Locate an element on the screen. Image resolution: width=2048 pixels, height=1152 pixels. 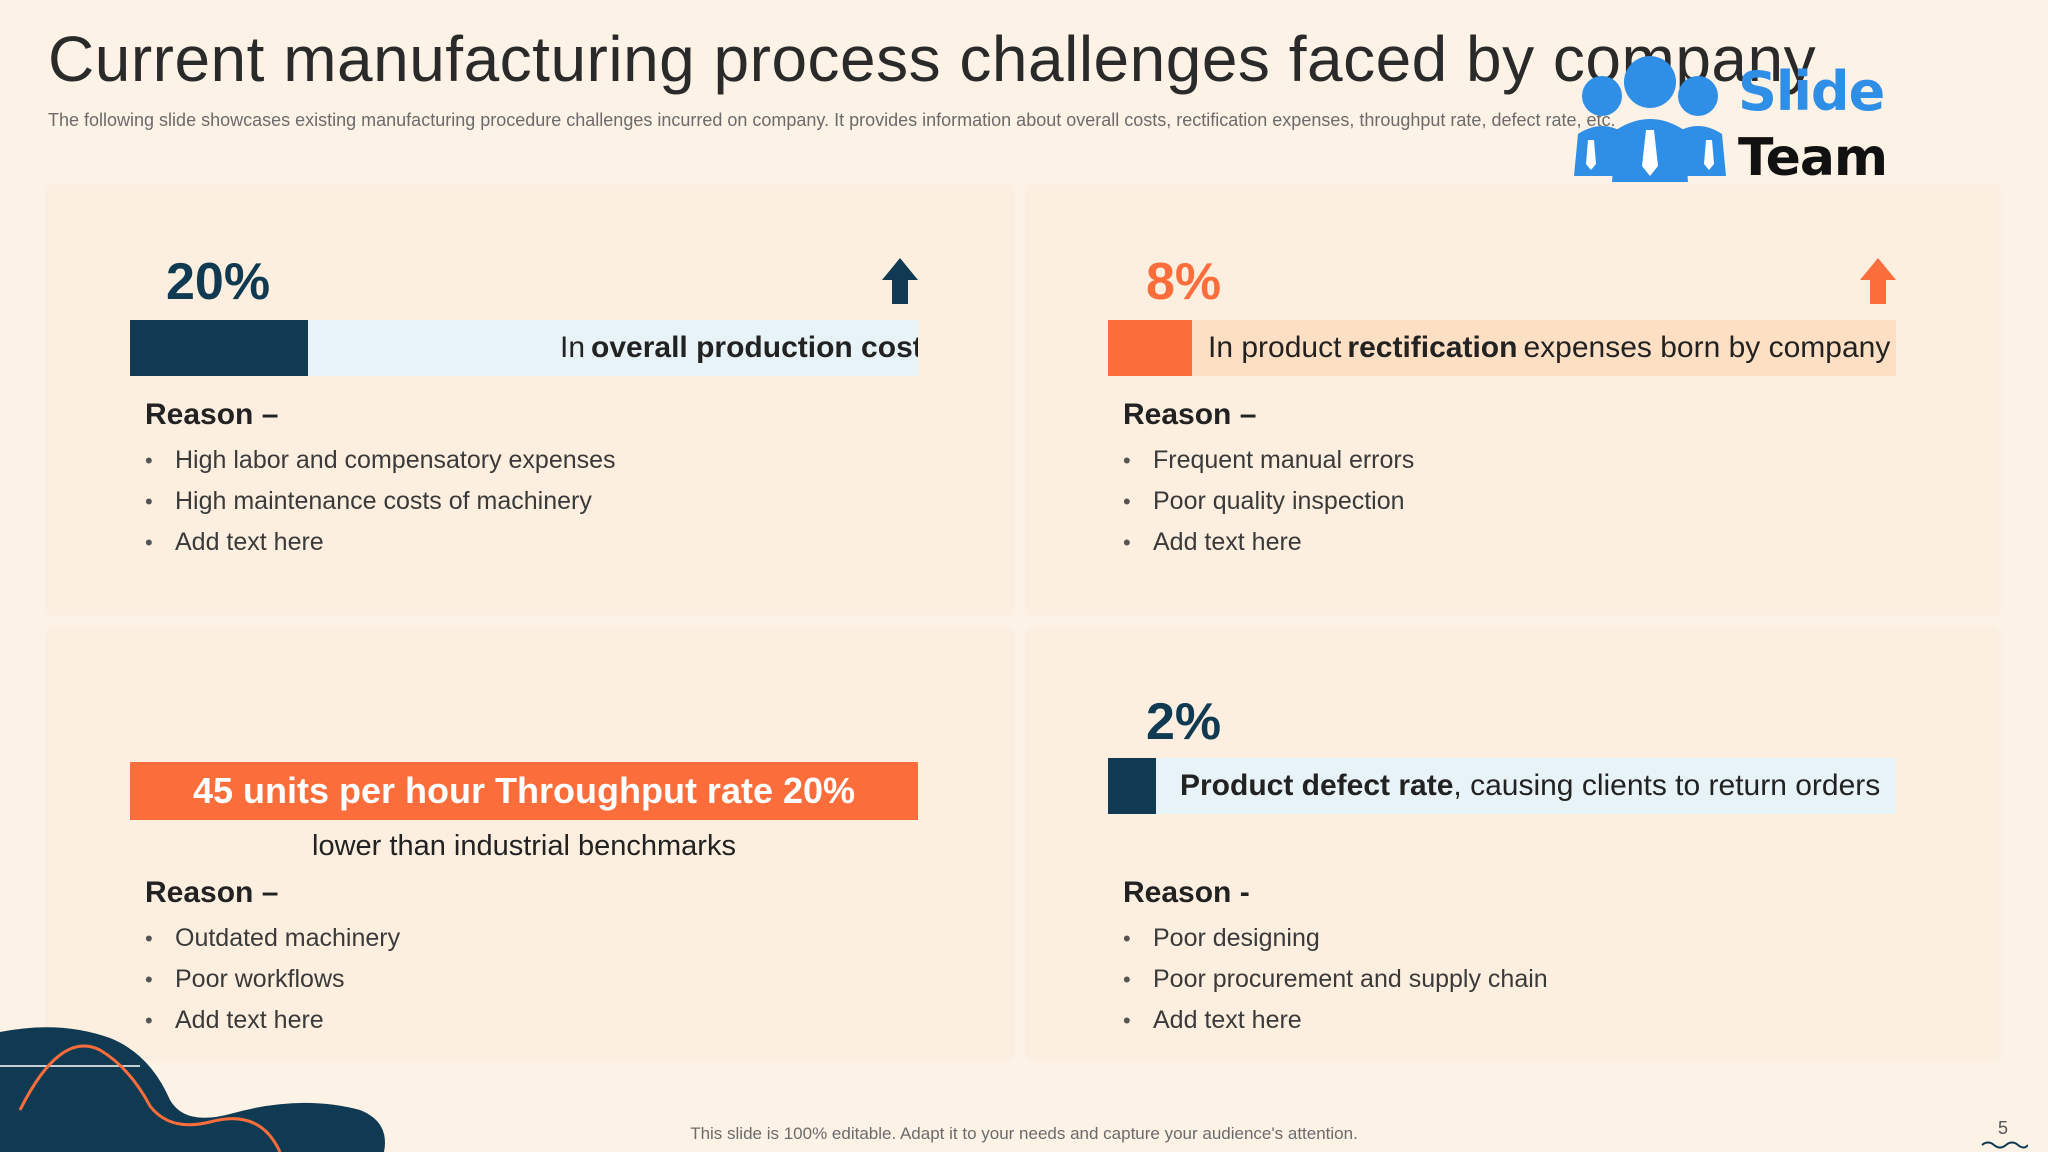
decorative-wave-shape is located at coordinates (192, 1089).